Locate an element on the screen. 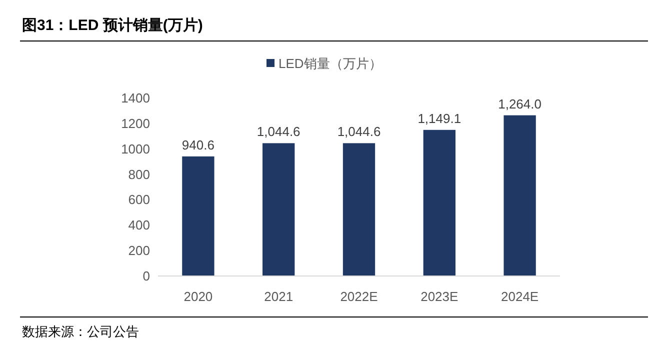  data-label: 940.6 is located at coordinates (198, 144).